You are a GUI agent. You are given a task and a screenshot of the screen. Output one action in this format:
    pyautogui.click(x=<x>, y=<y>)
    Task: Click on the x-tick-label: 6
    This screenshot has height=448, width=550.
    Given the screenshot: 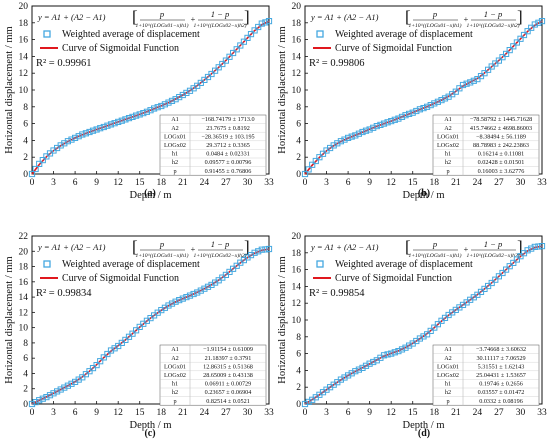 What is the action you would take?
    pyautogui.click(x=75, y=413)
    